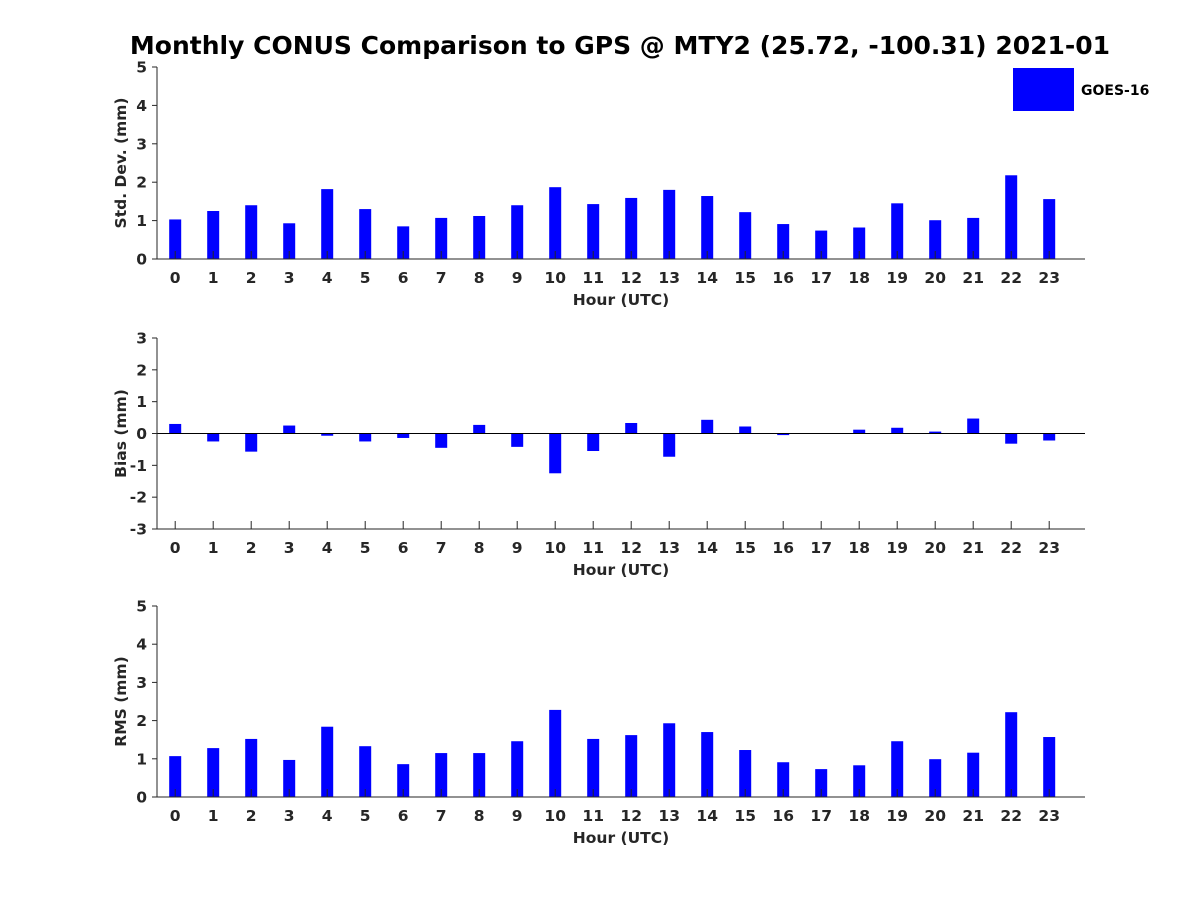 The height and width of the screenshot is (900, 1200). I want to click on y-axis-label: Std. Dev. (mm), so click(121, 163).